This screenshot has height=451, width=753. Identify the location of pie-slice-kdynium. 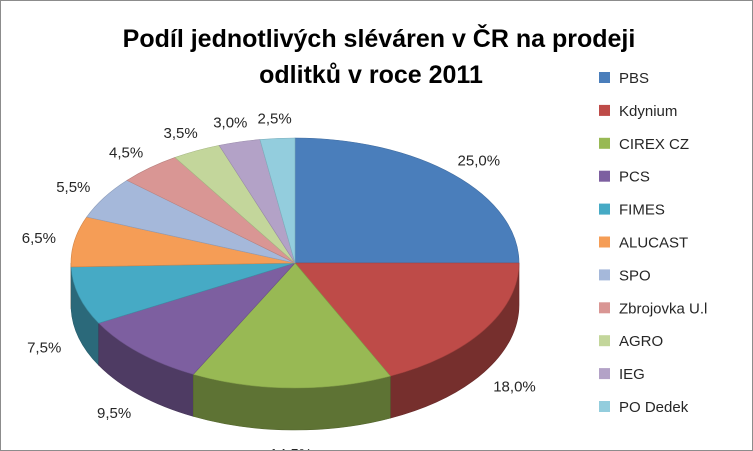
(407, 319).